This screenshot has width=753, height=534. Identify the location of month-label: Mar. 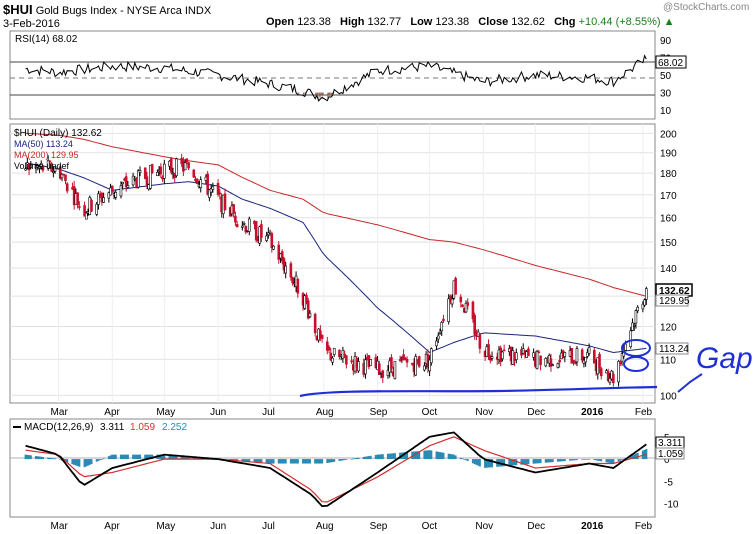
(60, 526).